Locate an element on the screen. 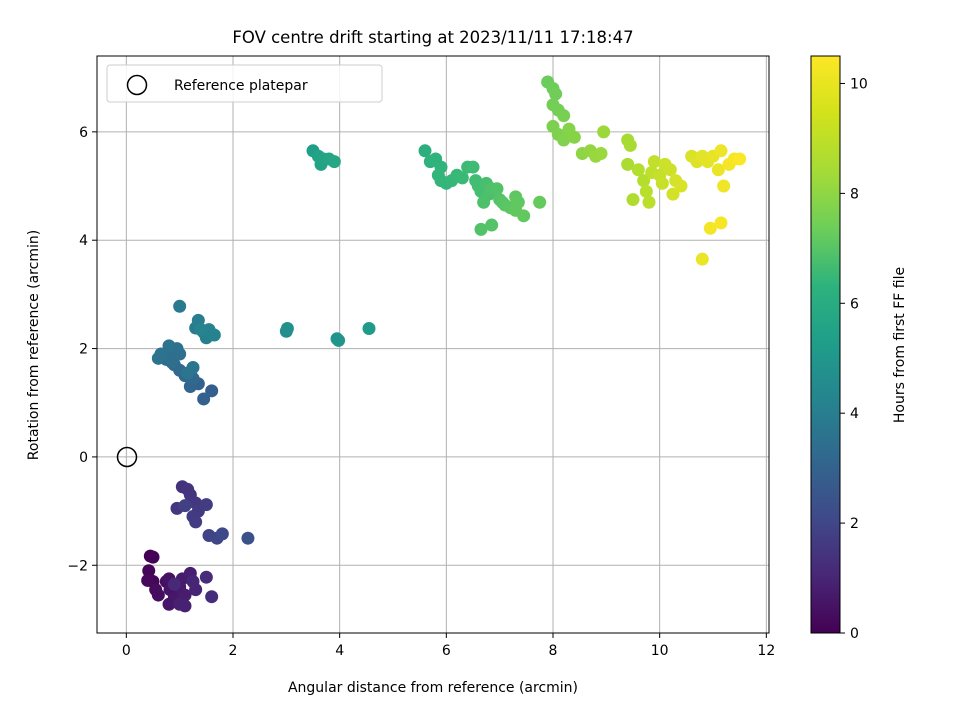 Image resolution: width=960 pixels, height=720 pixels. legend-marker is located at coordinates (137, 85).